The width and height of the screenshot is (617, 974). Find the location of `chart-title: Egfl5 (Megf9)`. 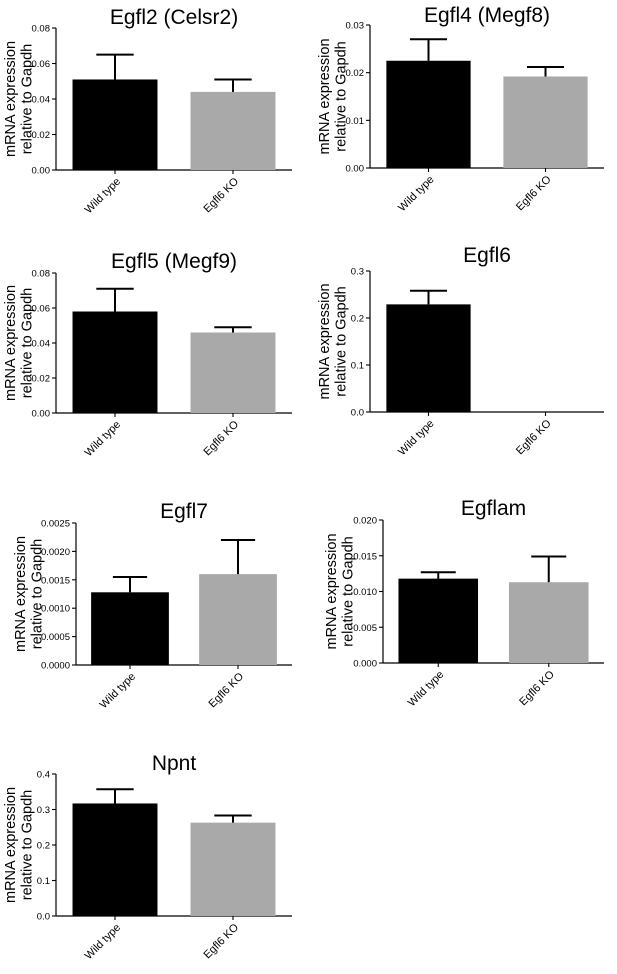

chart-title: Egfl5 (Megf9) is located at coordinates (174, 261).